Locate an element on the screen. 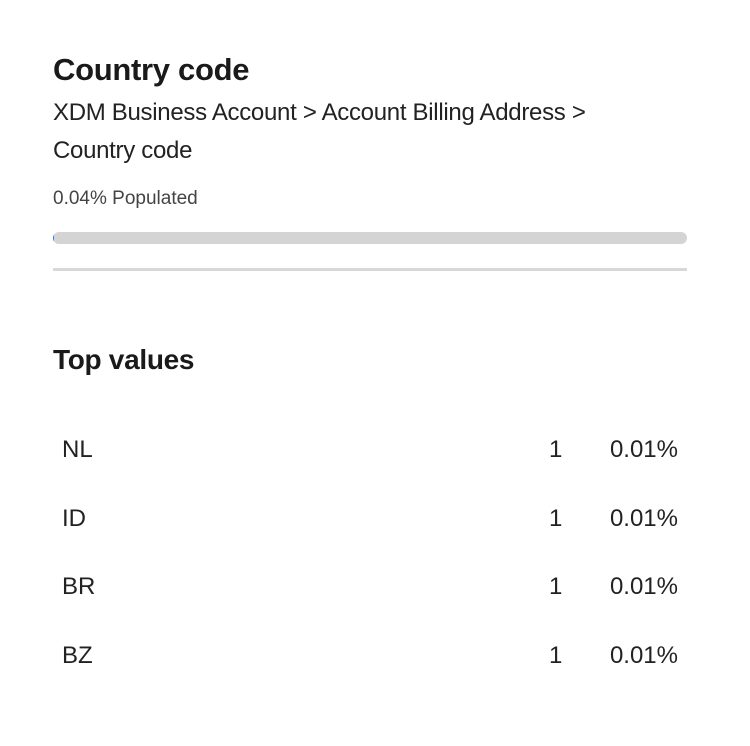 The width and height of the screenshot is (750, 746). page-title: Country code is located at coordinates (151, 69).